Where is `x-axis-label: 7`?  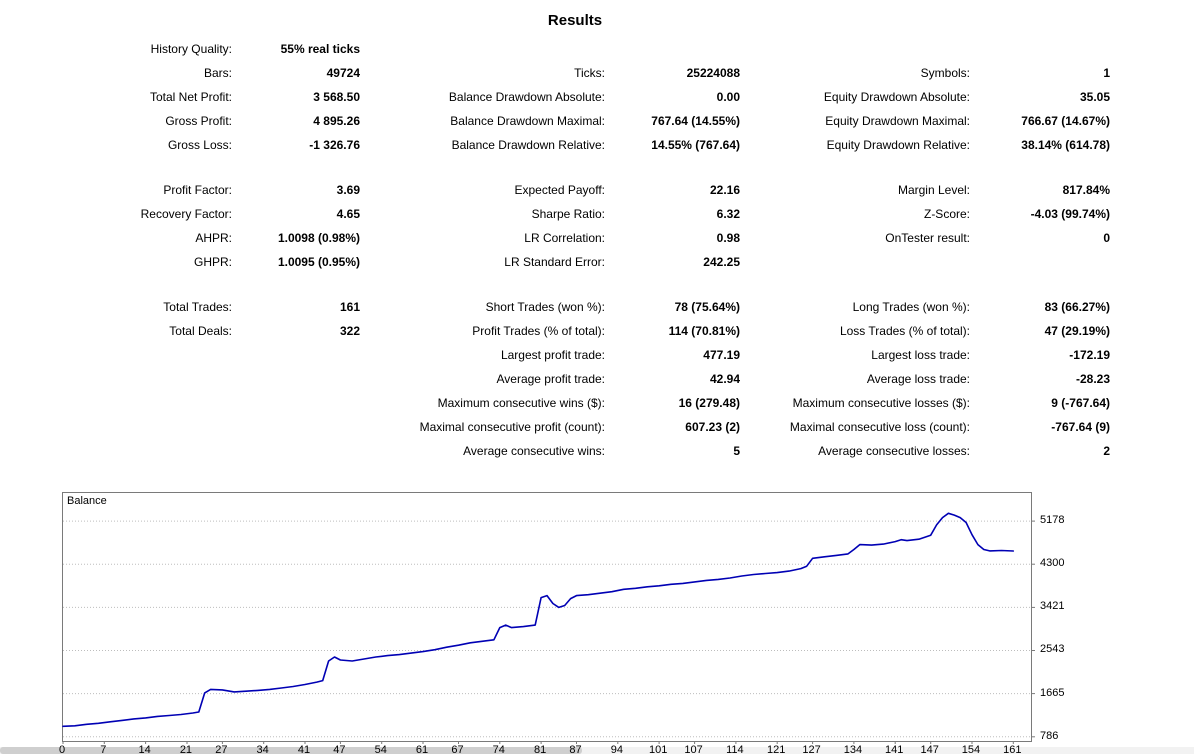
x-axis-label: 7 is located at coordinates (103, 749).